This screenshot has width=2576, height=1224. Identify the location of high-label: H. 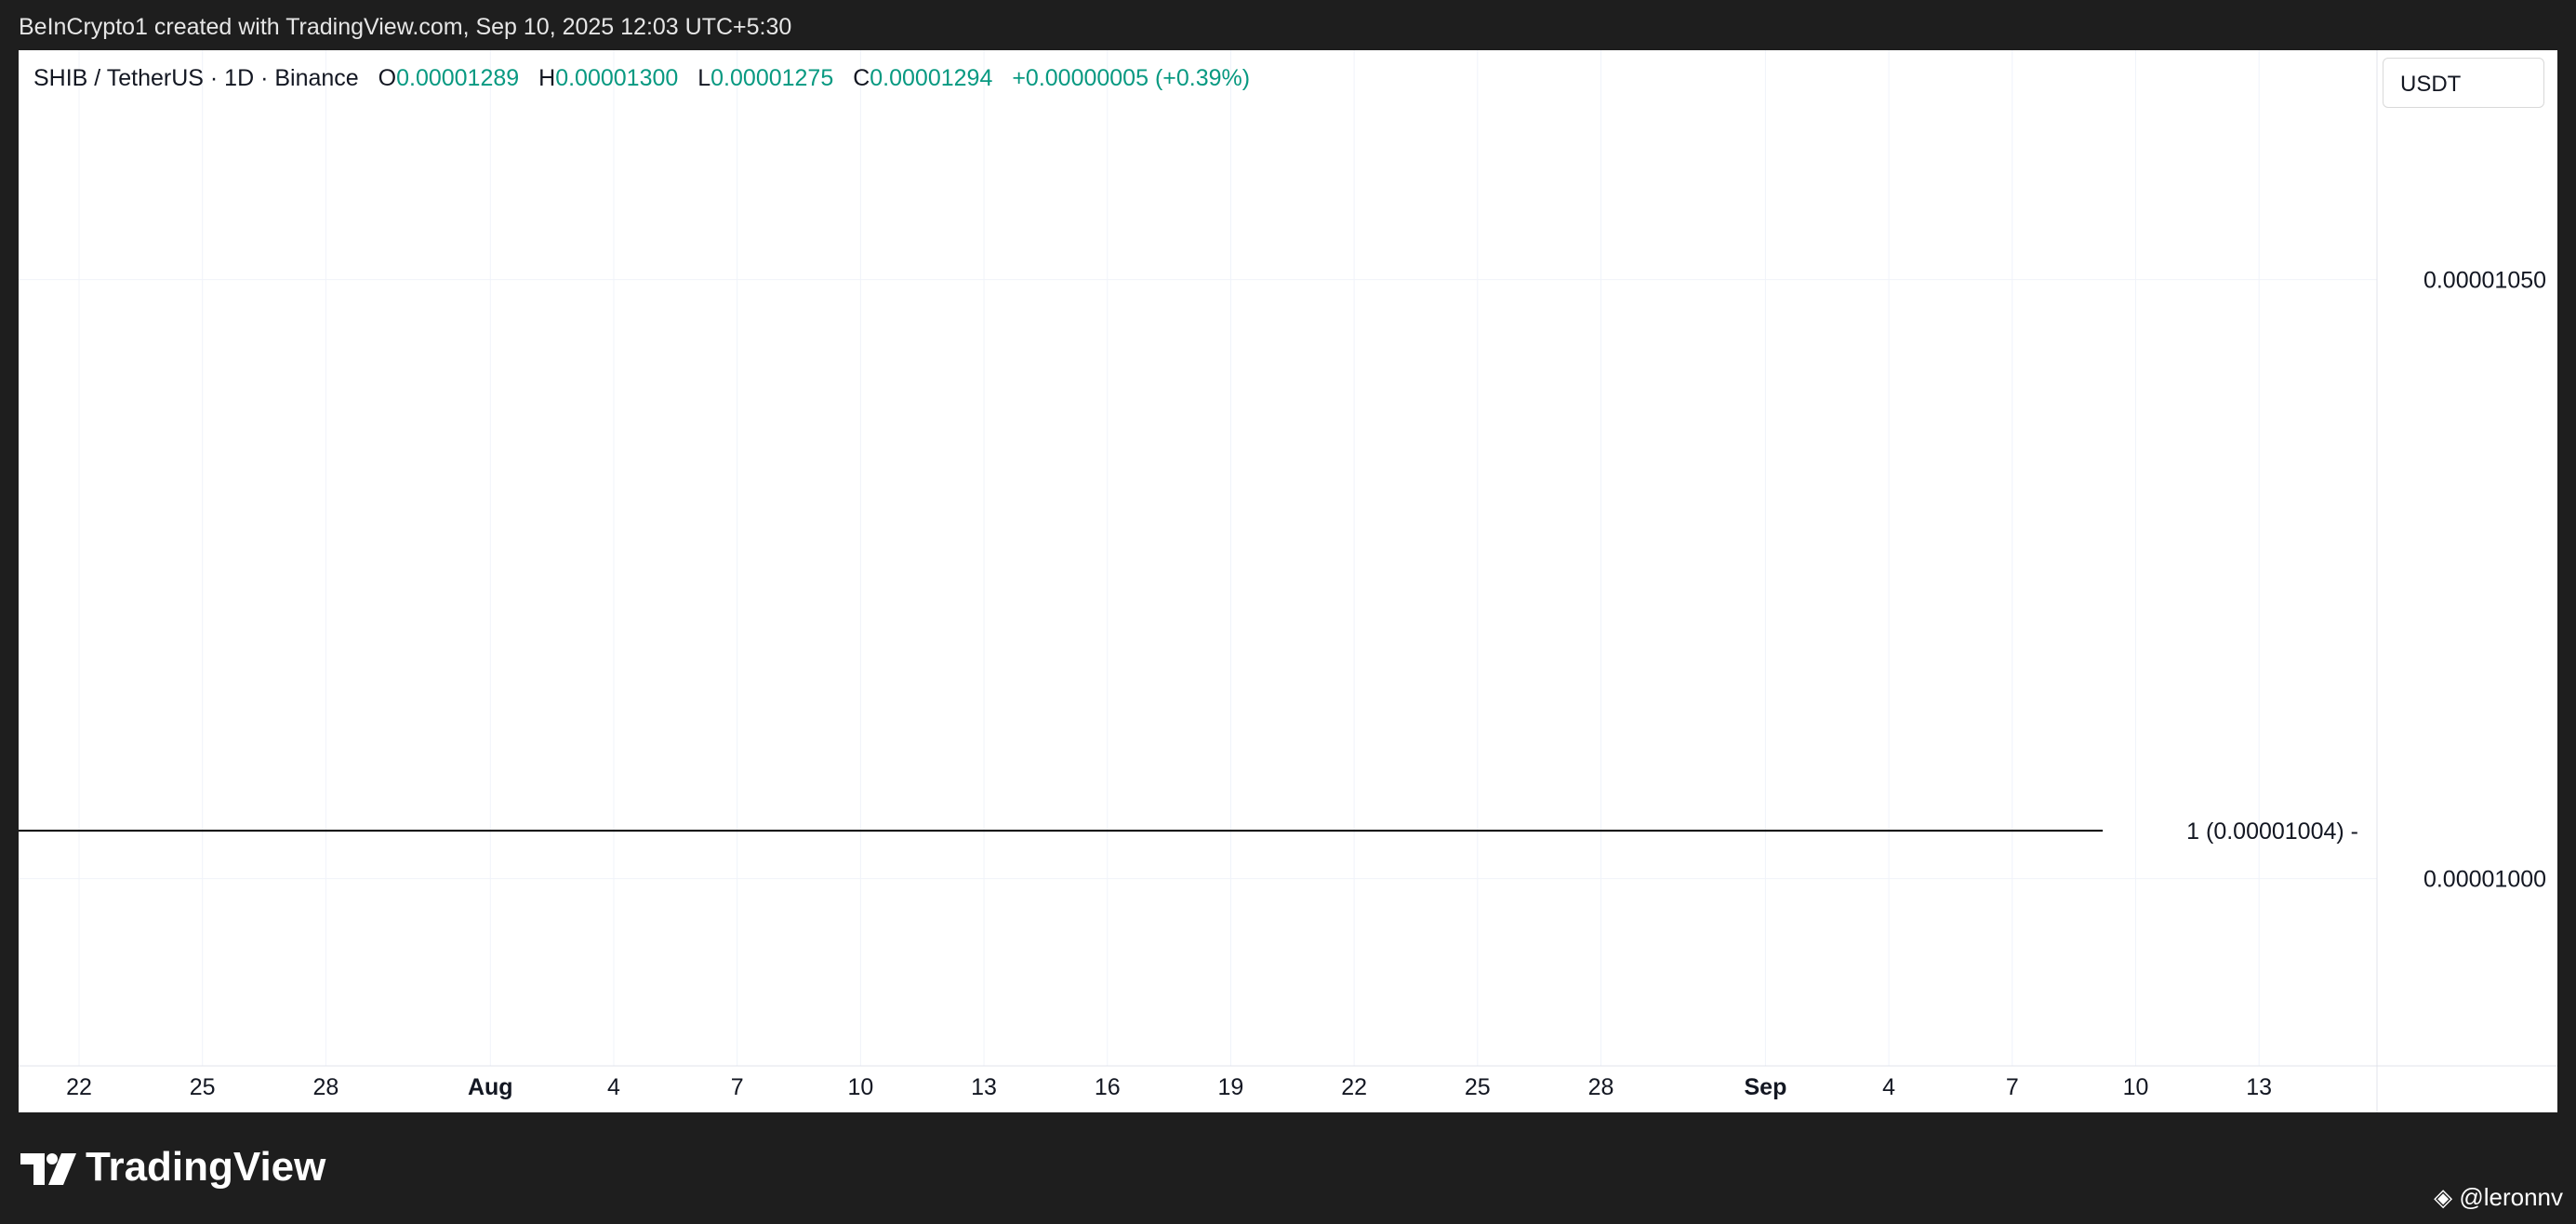
(547, 78).